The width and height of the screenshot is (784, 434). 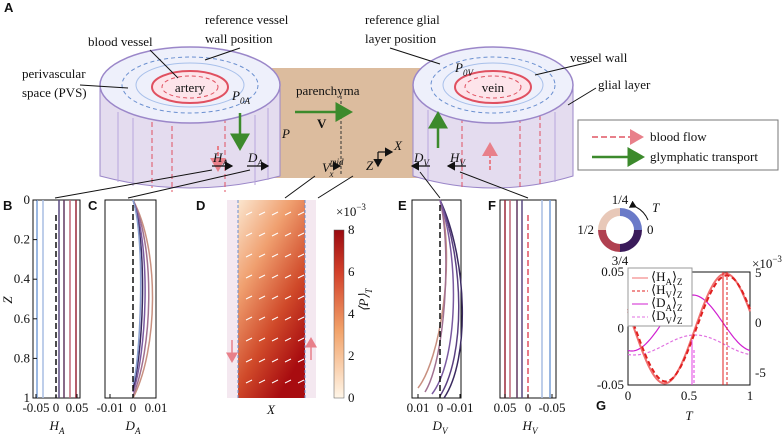 What do you see at coordinates (402, 19) in the screenshot?
I see `label: reference glial` at bounding box center [402, 19].